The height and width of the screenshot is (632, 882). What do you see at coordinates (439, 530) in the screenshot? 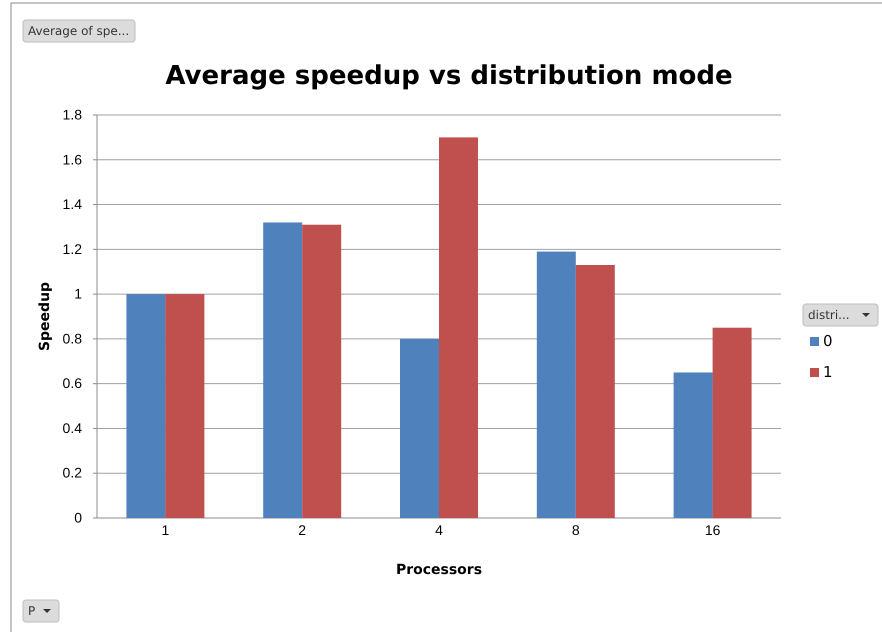
I see `x-tick-label: 4` at bounding box center [439, 530].